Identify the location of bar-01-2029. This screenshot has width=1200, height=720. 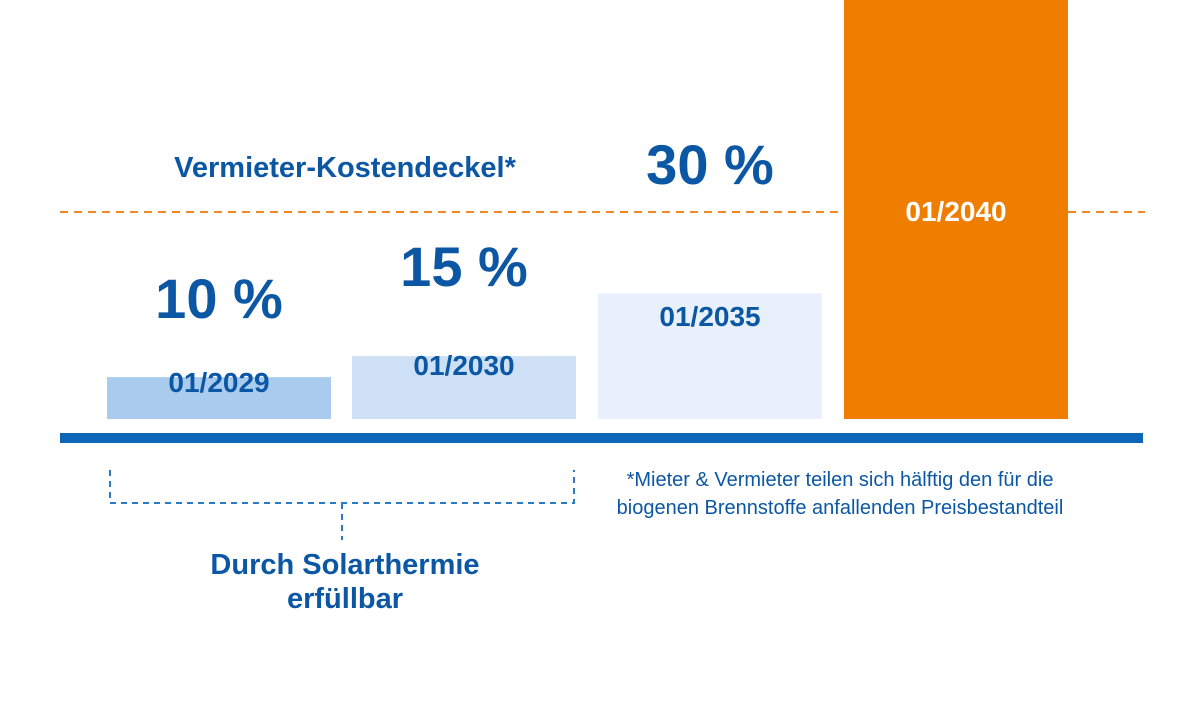
(219, 398).